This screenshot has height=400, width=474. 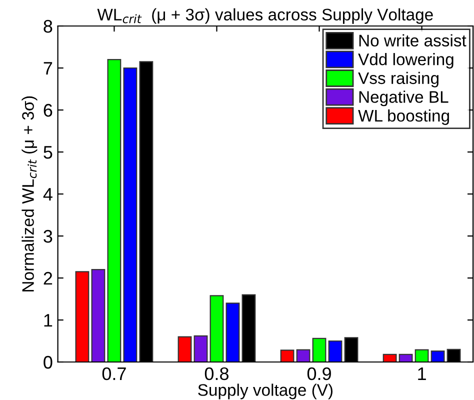 What do you see at coordinates (48, 278) in the screenshot?
I see `y-tick-label: 2` at bounding box center [48, 278].